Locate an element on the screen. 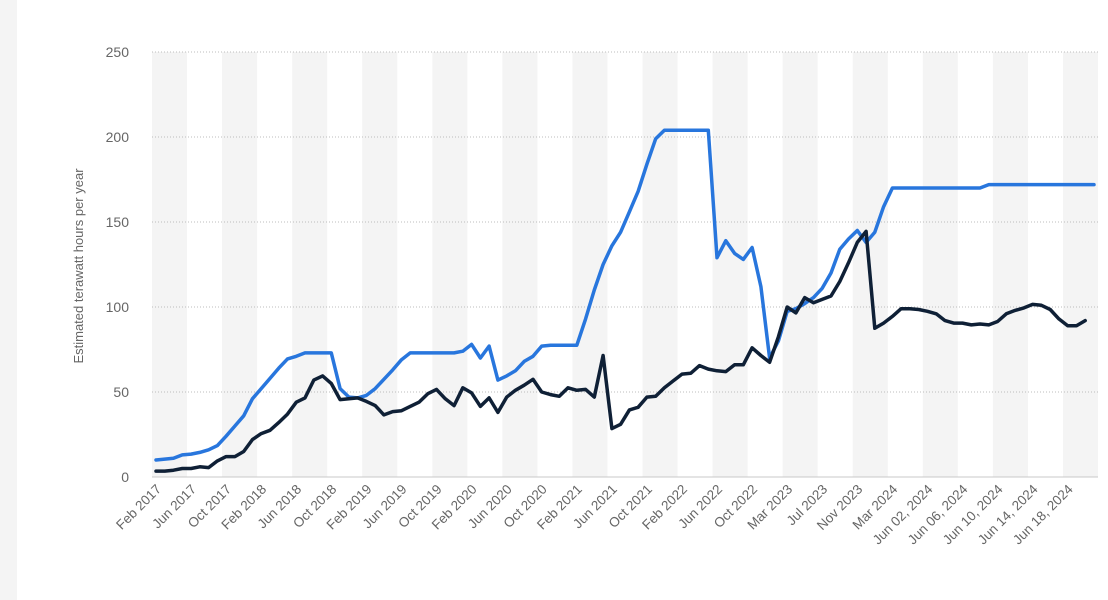  y-tick-label: 100 is located at coordinates (118, 307).